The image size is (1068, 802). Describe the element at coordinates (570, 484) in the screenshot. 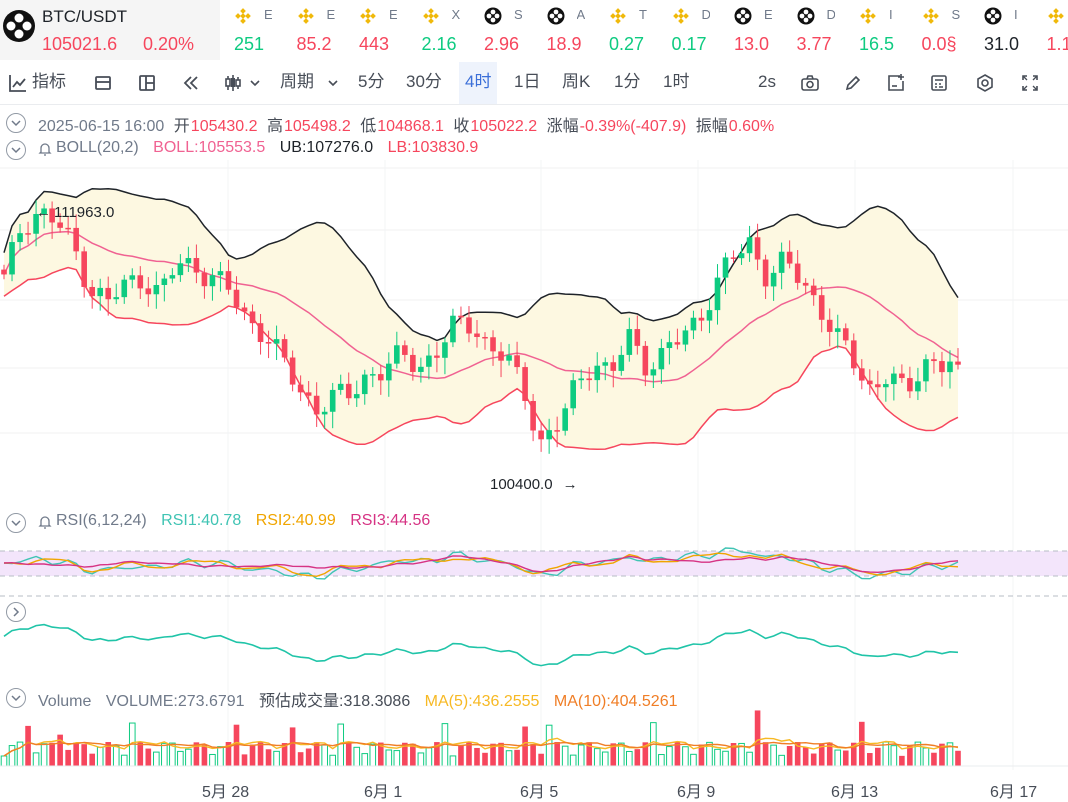

I see `arrow-right-icon: →` at that location.